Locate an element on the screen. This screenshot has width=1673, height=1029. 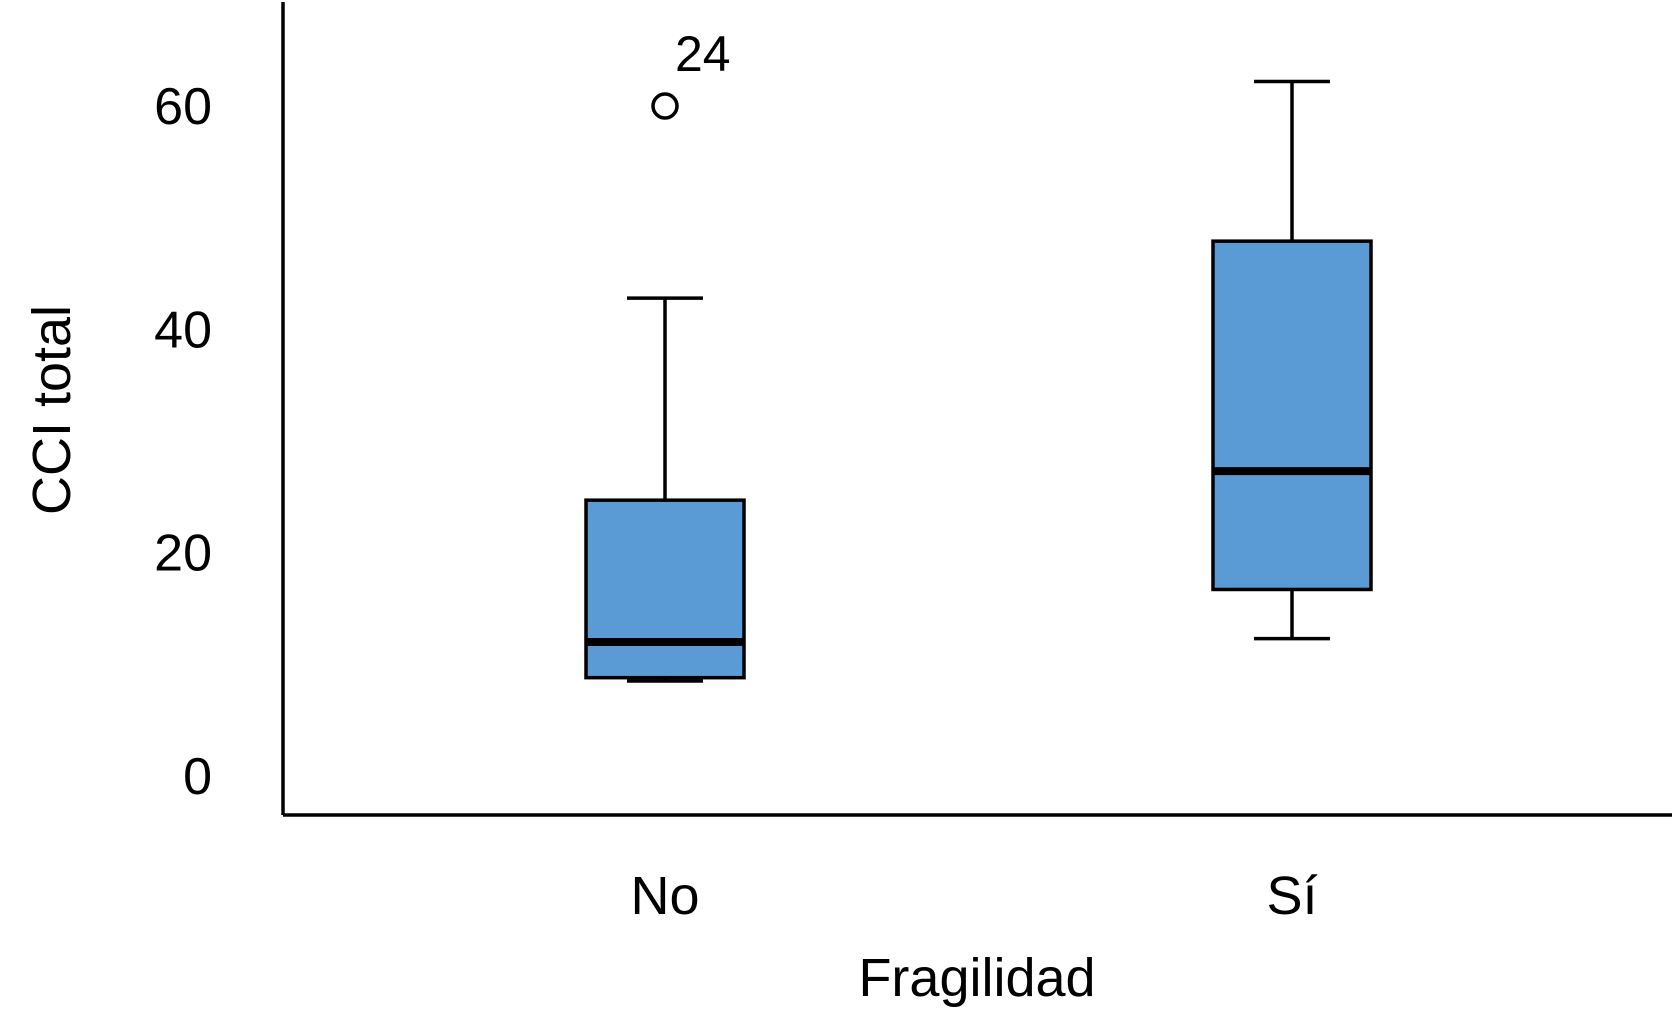
y-tick-label: 60 is located at coordinates (183, 107).